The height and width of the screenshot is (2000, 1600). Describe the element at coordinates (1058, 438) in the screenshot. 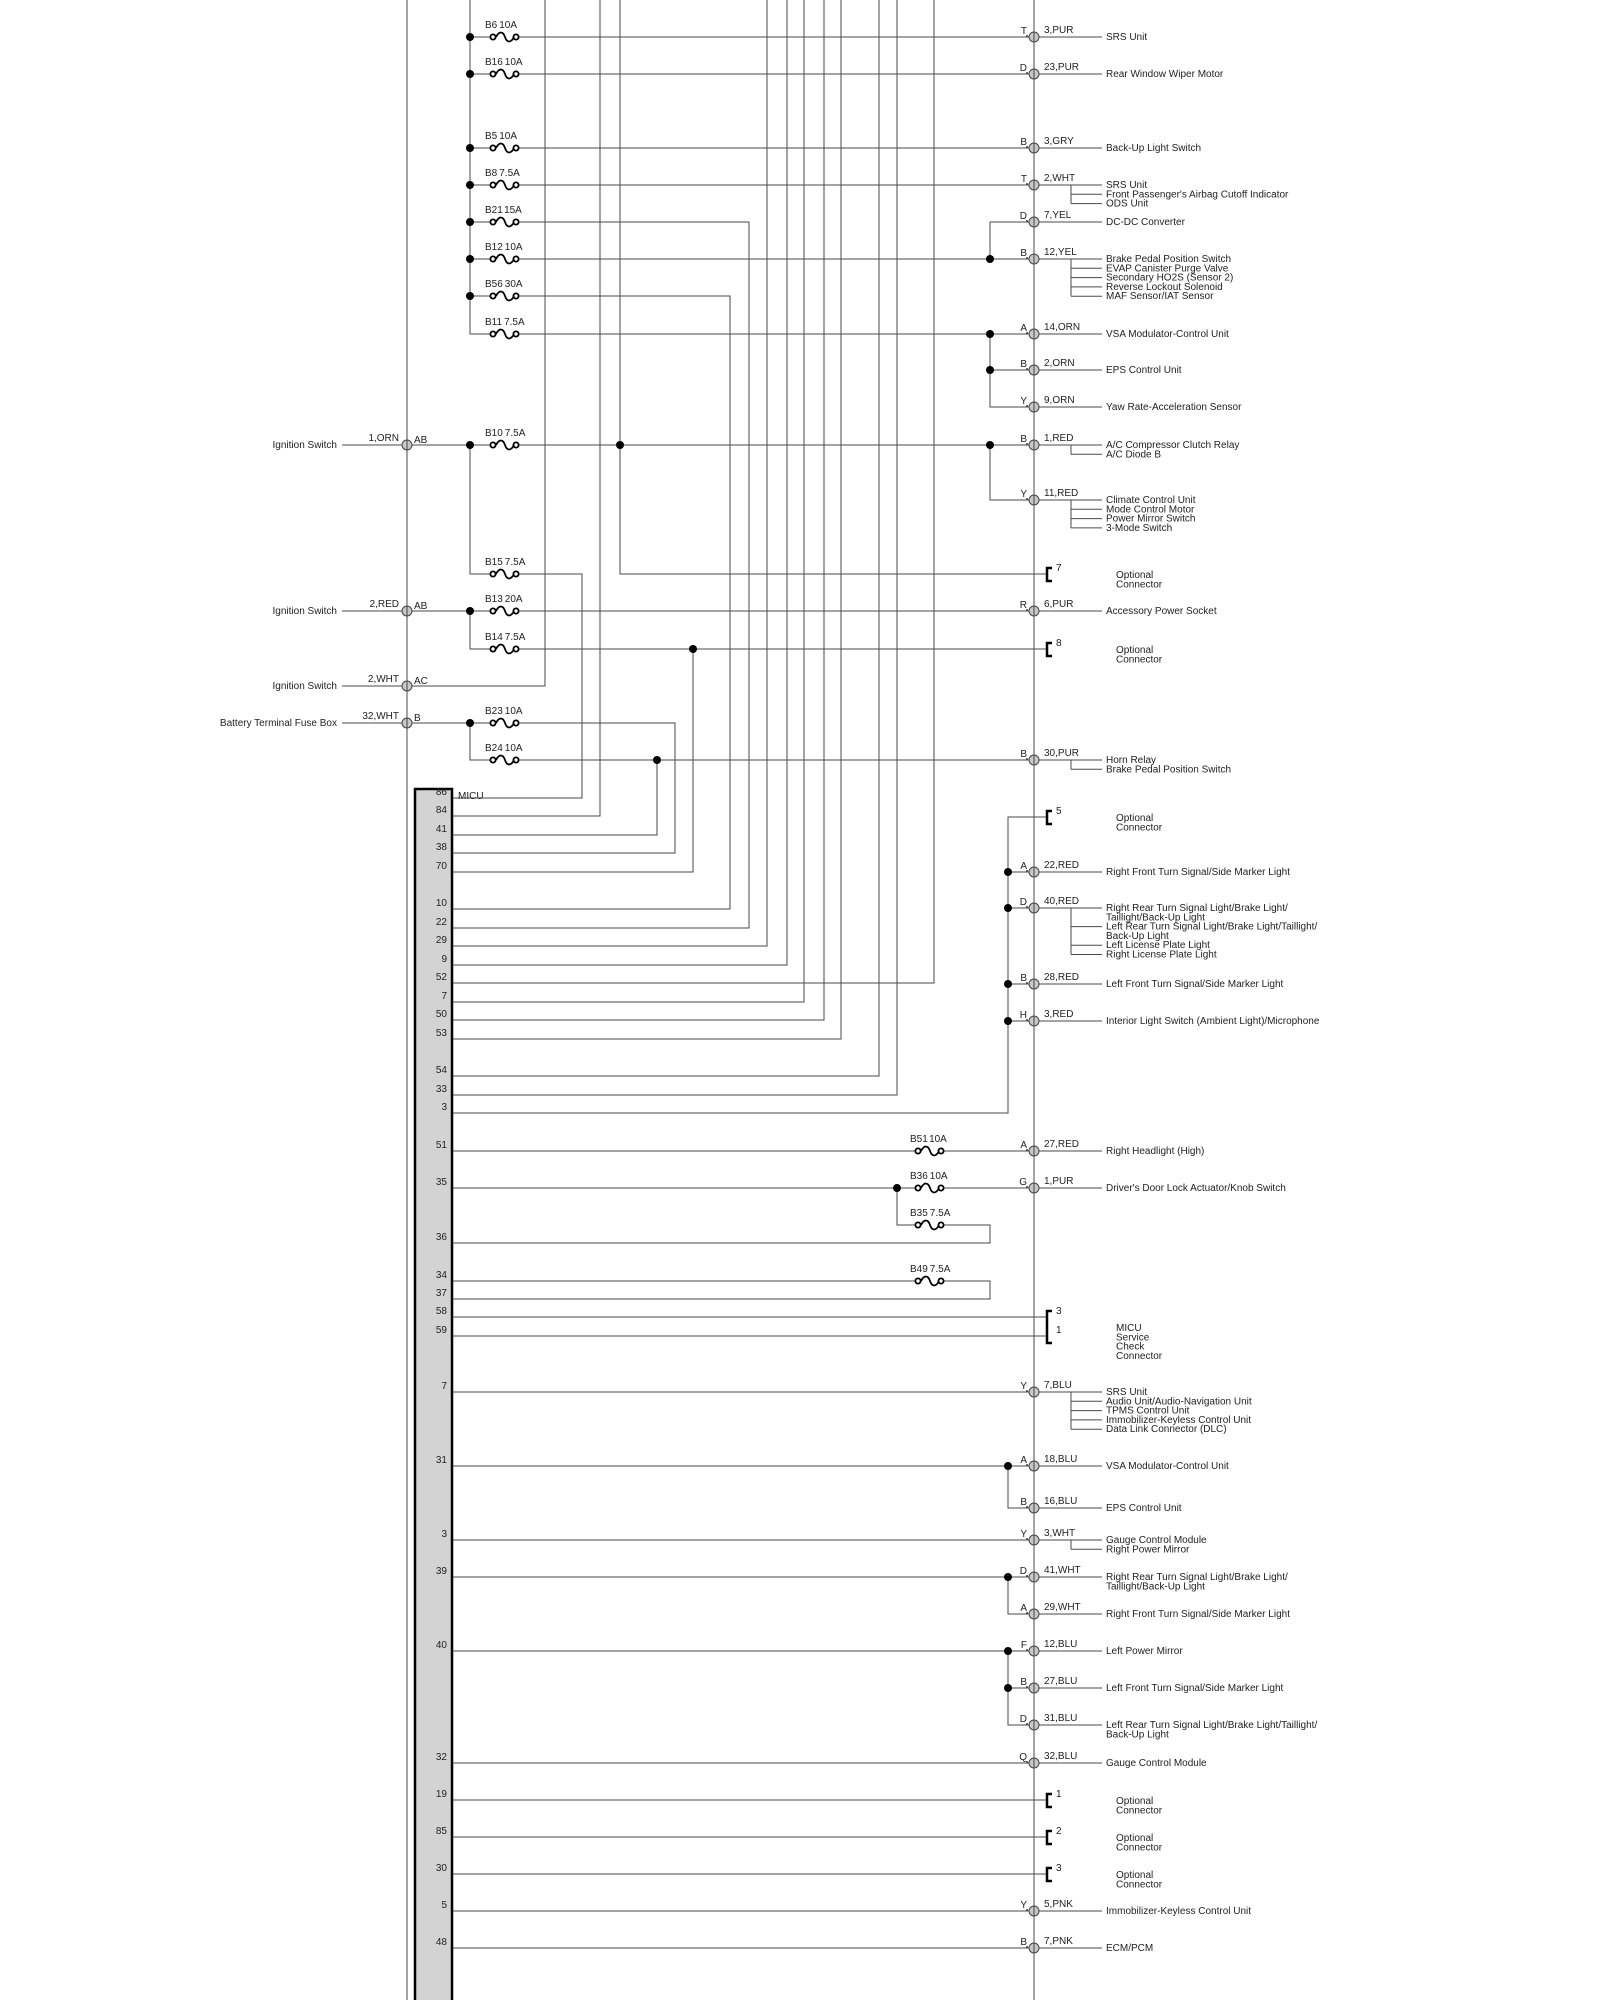

I see `wire-color-label: 1,RED` at that location.